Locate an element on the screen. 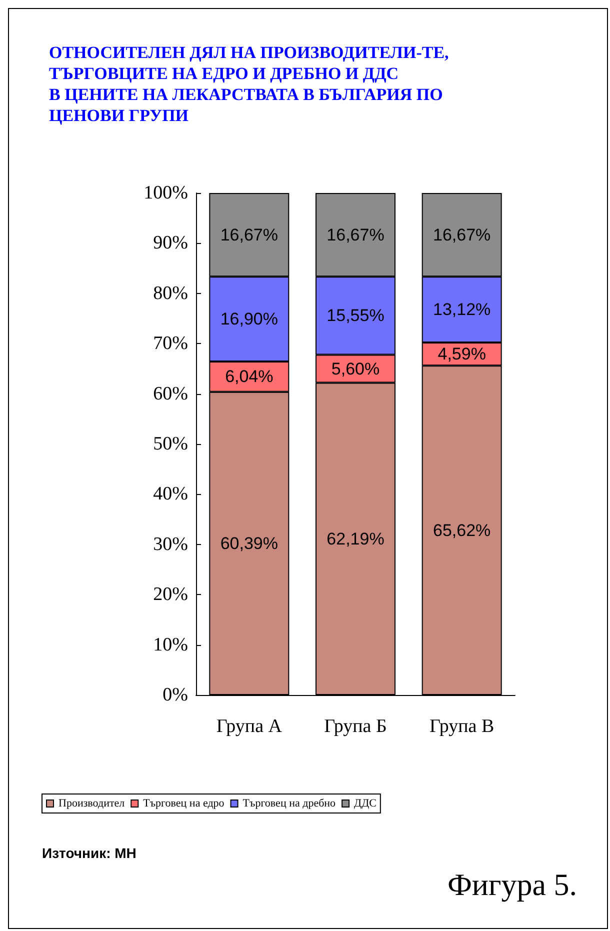 The height and width of the screenshot is (931, 610). data-label: 60,39% is located at coordinates (249, 543).